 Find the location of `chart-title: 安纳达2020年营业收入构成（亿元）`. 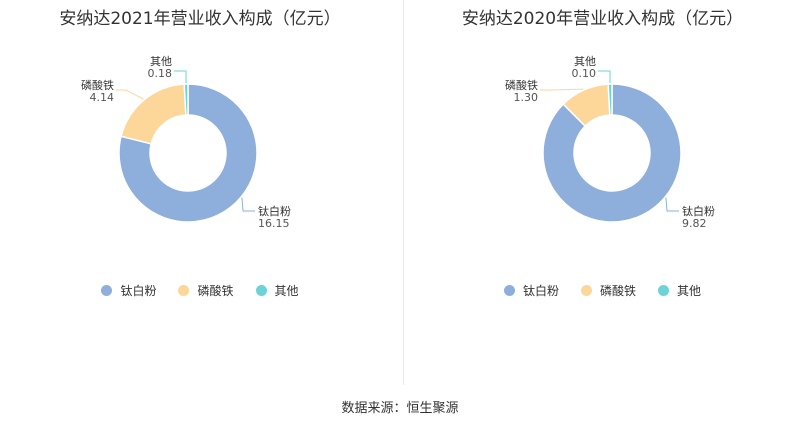

chart-title: 安纳达2020年营业收入构成（亿元） is located at coordinates (602, 19).